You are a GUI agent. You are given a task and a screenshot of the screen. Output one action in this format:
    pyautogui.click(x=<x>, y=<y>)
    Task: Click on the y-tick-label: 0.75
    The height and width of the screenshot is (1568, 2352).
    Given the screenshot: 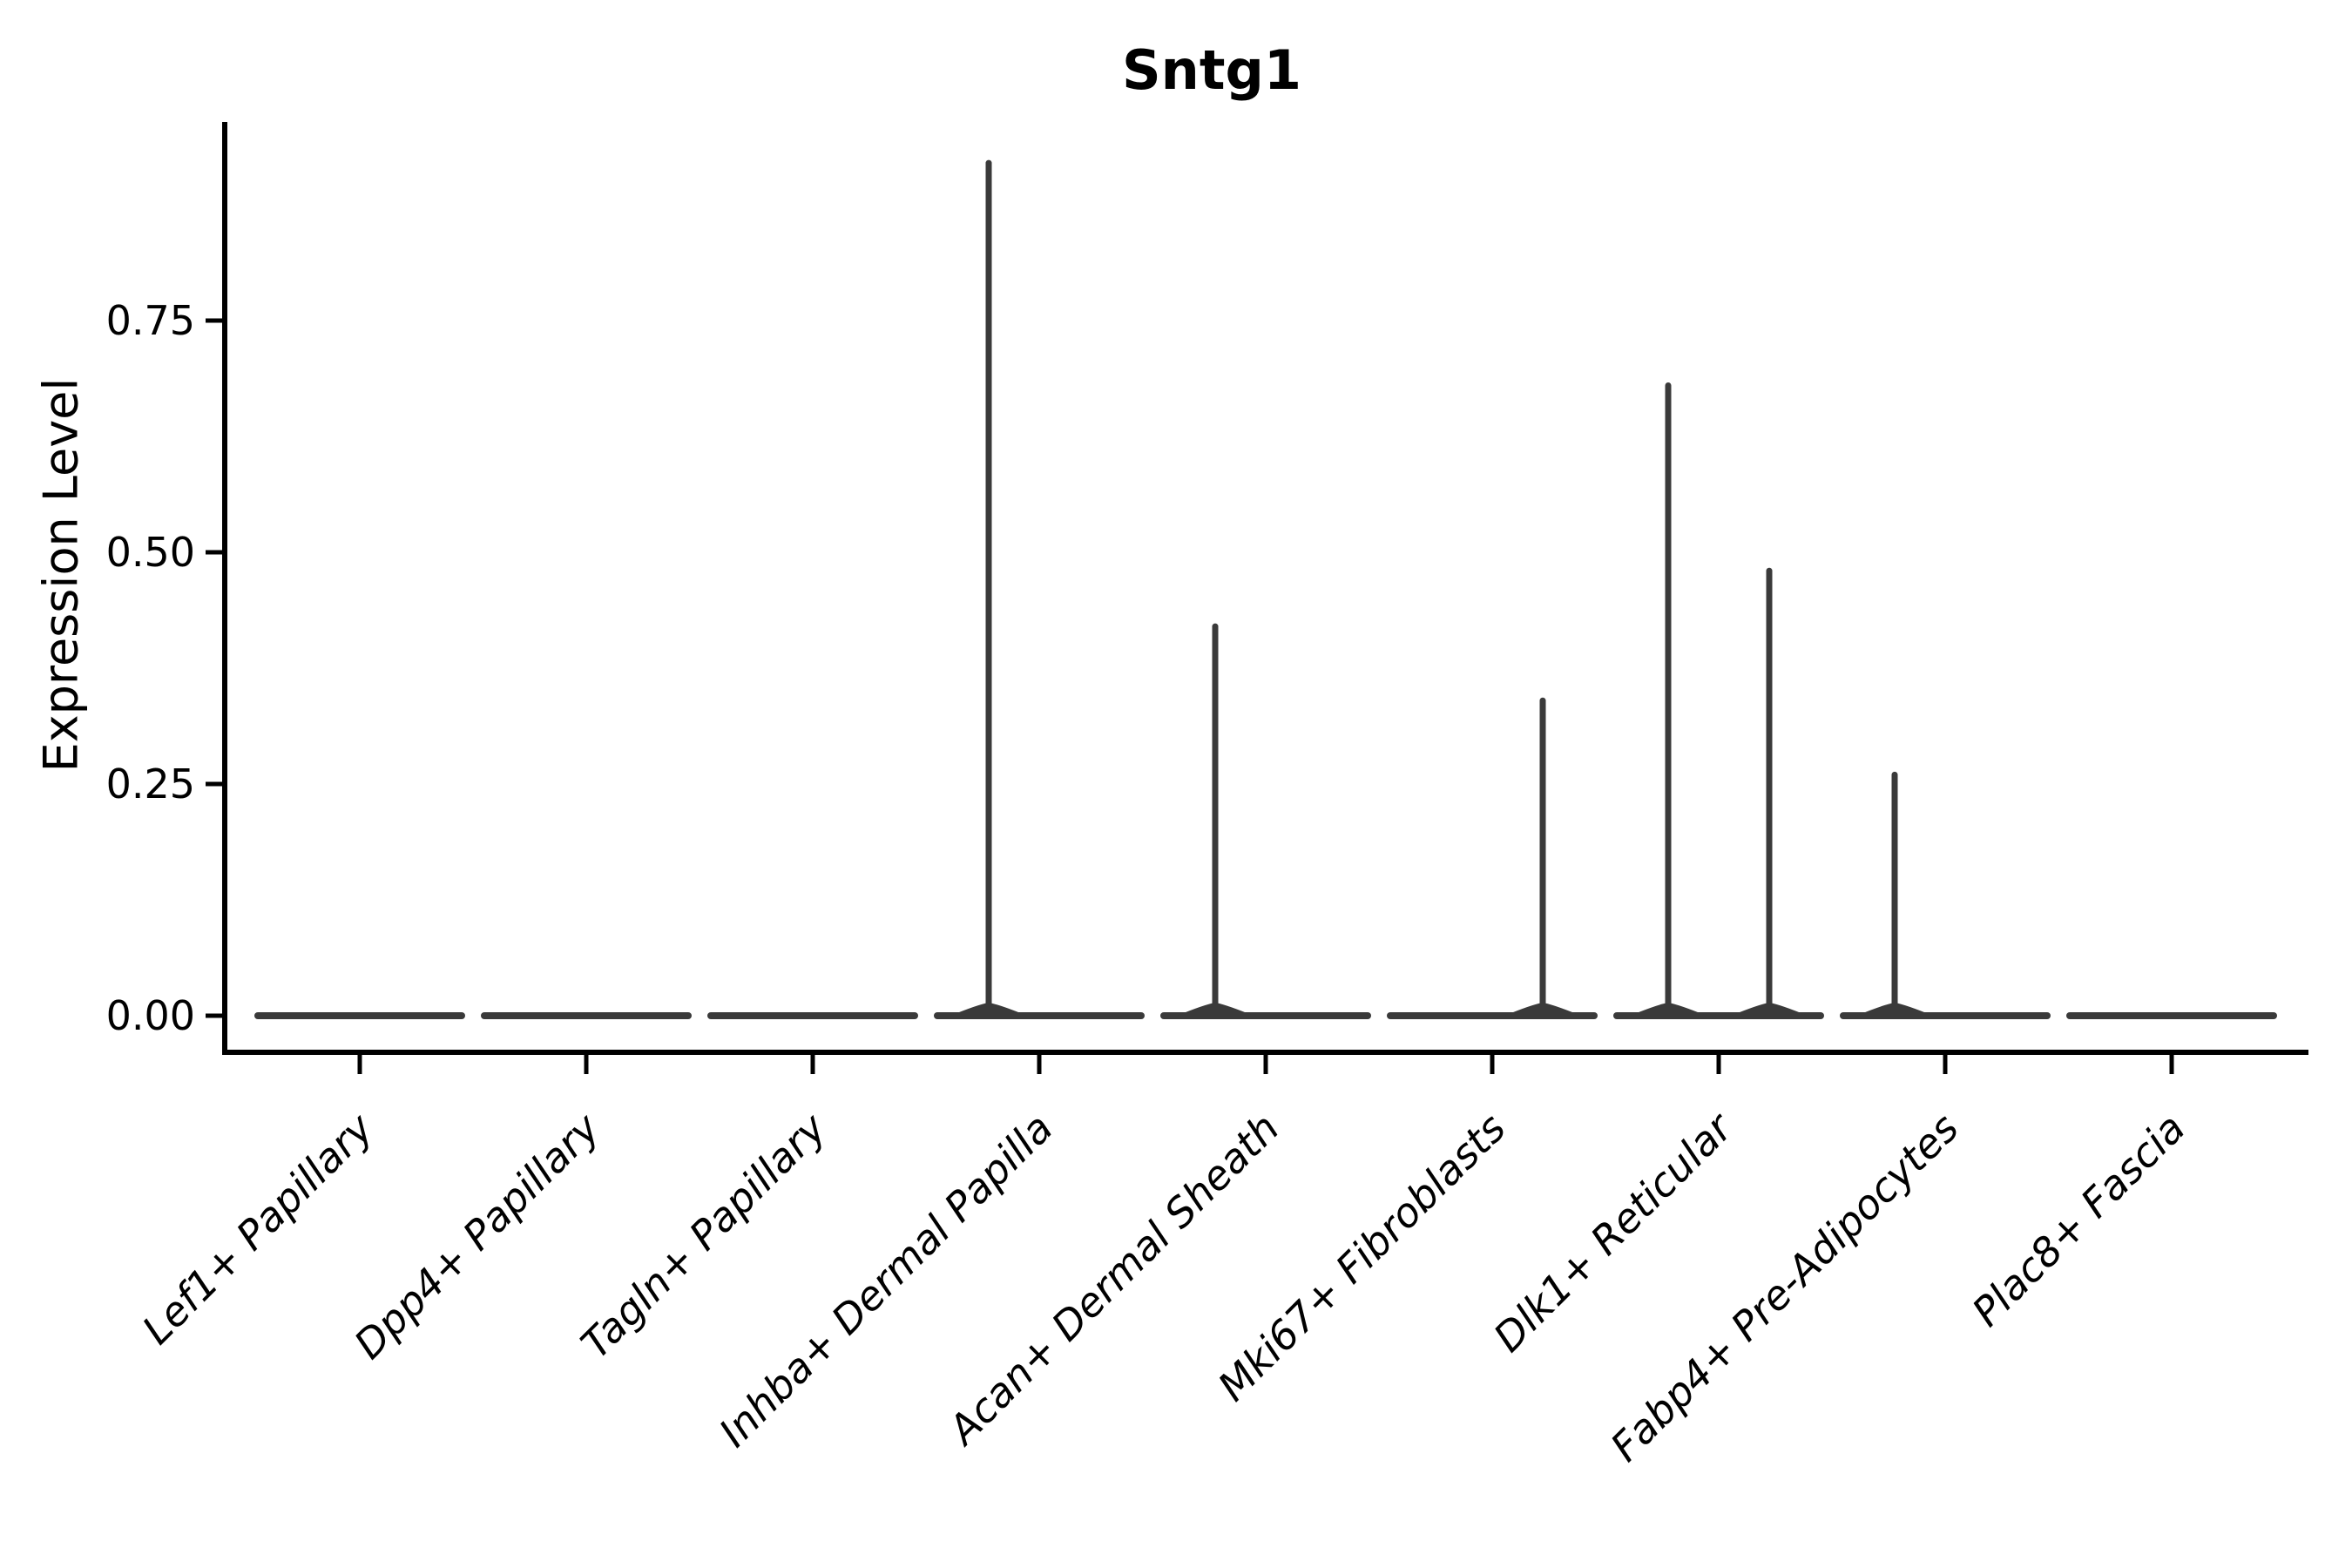 What is the action you would take?
    pyautogui.click(x=150, y=320)
    